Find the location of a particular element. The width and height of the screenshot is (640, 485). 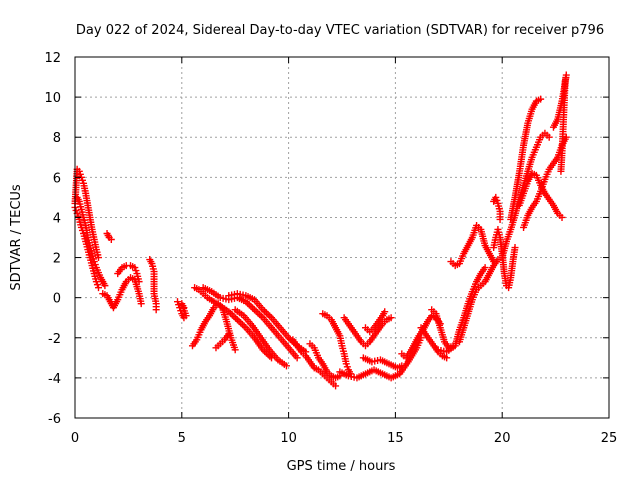

series-track-p is located at coordinates (325, 361).